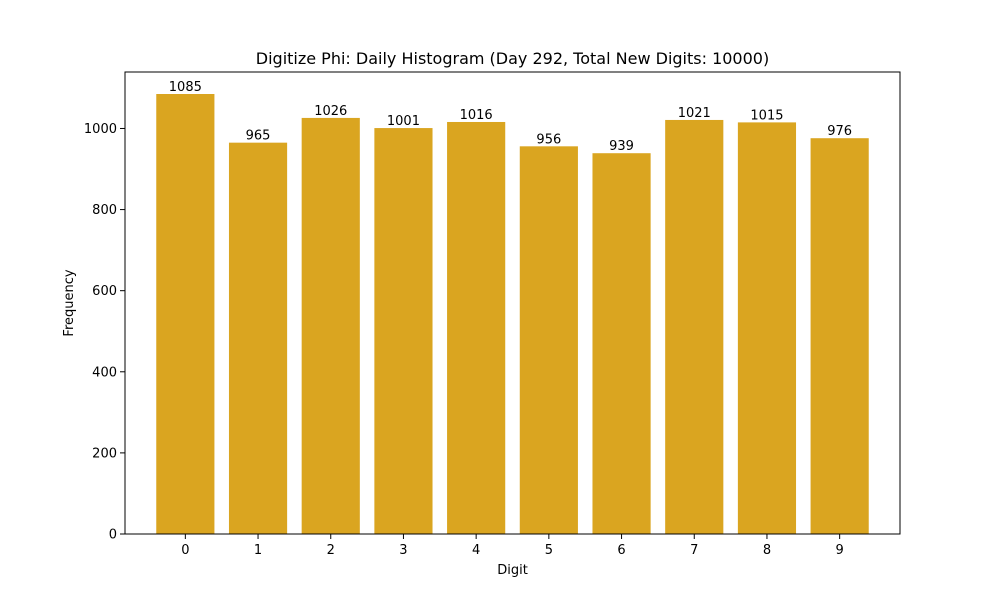  I want to click on y-tick-label: 0, so click(113, 535).